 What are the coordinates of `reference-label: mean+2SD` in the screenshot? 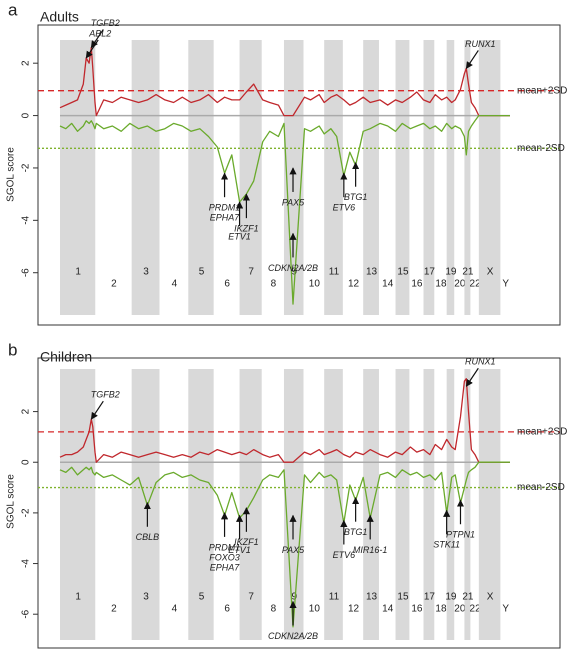 It's located at (542, 90).